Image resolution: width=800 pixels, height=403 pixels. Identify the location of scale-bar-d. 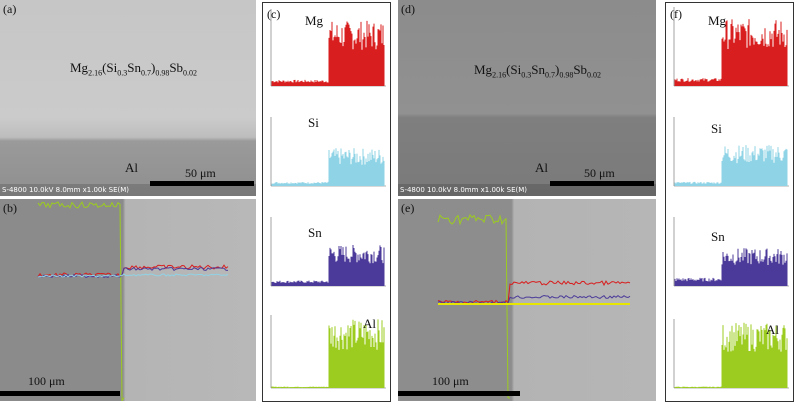
(602, 183).